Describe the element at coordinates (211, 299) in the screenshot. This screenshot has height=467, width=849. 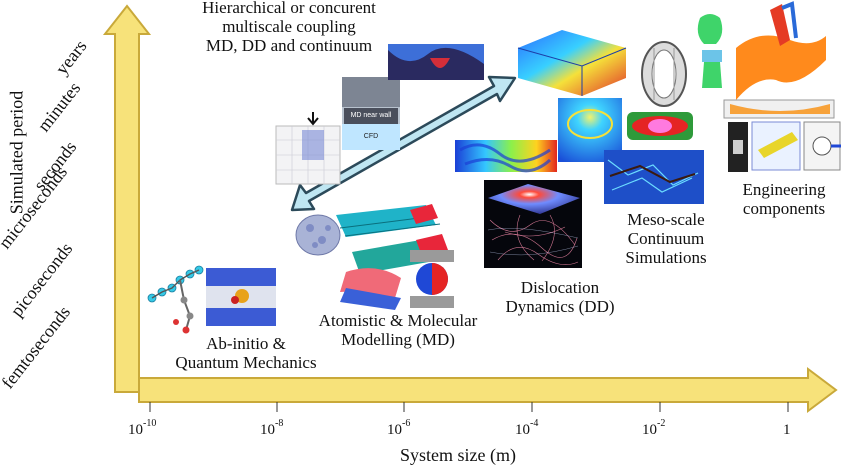
I see `ab-initio-molecule-image` at that location.